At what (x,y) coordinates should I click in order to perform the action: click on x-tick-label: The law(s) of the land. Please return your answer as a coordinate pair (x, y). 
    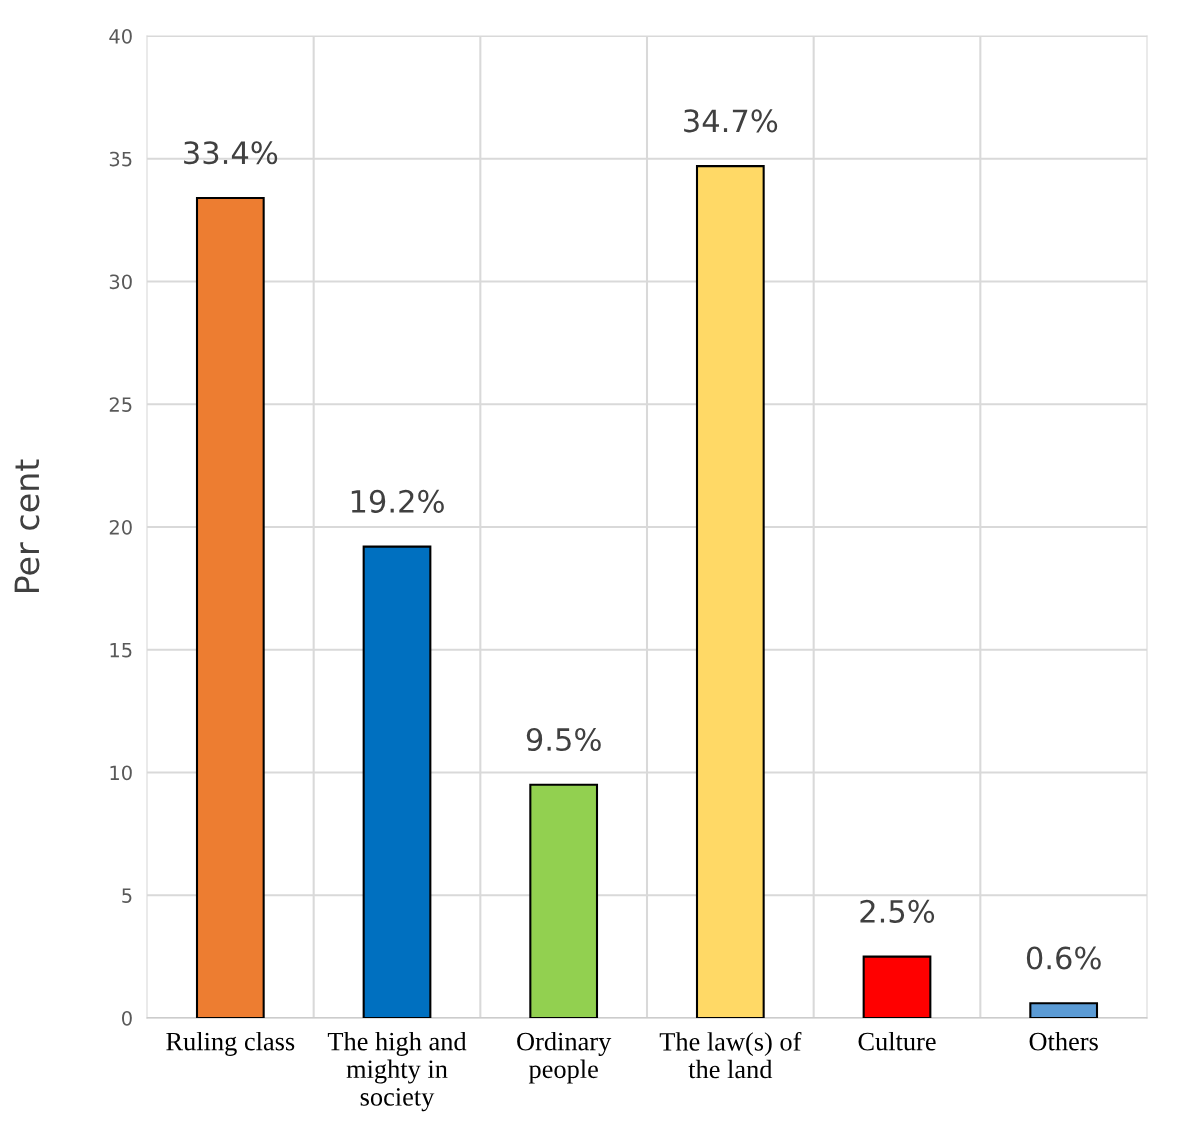
    Looking at the image, I should click on (730, 1055).